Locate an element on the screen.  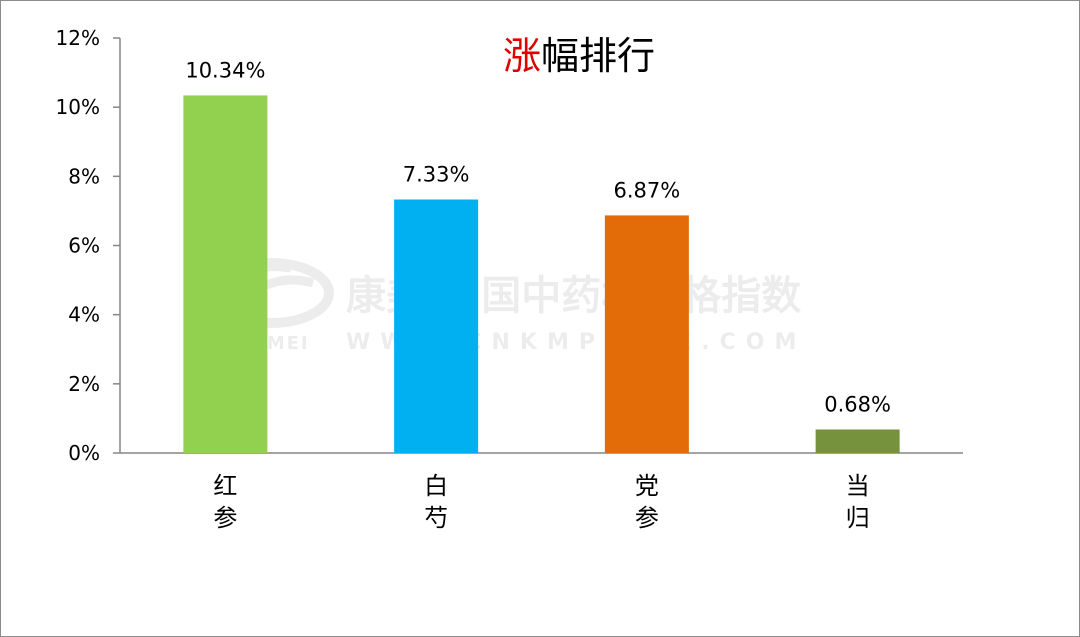
data-label: 0.68% is located at coordinates (857, 404).